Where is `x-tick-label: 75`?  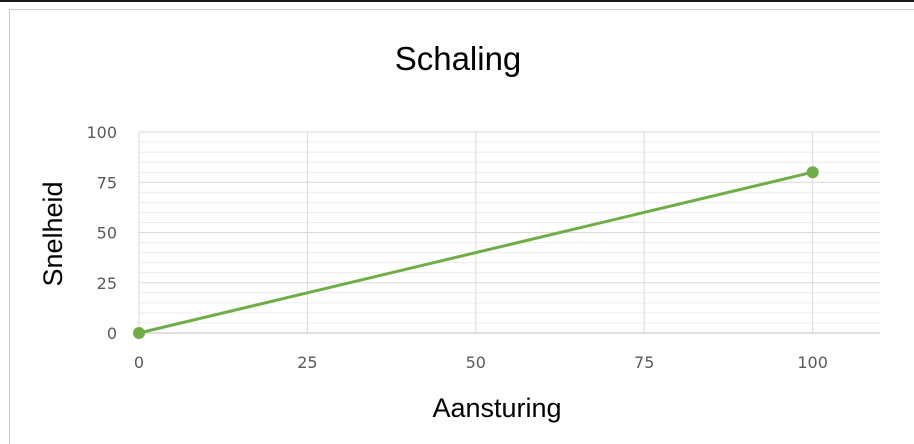 x-tick-label: 75 is located at coordinates (644, 362).